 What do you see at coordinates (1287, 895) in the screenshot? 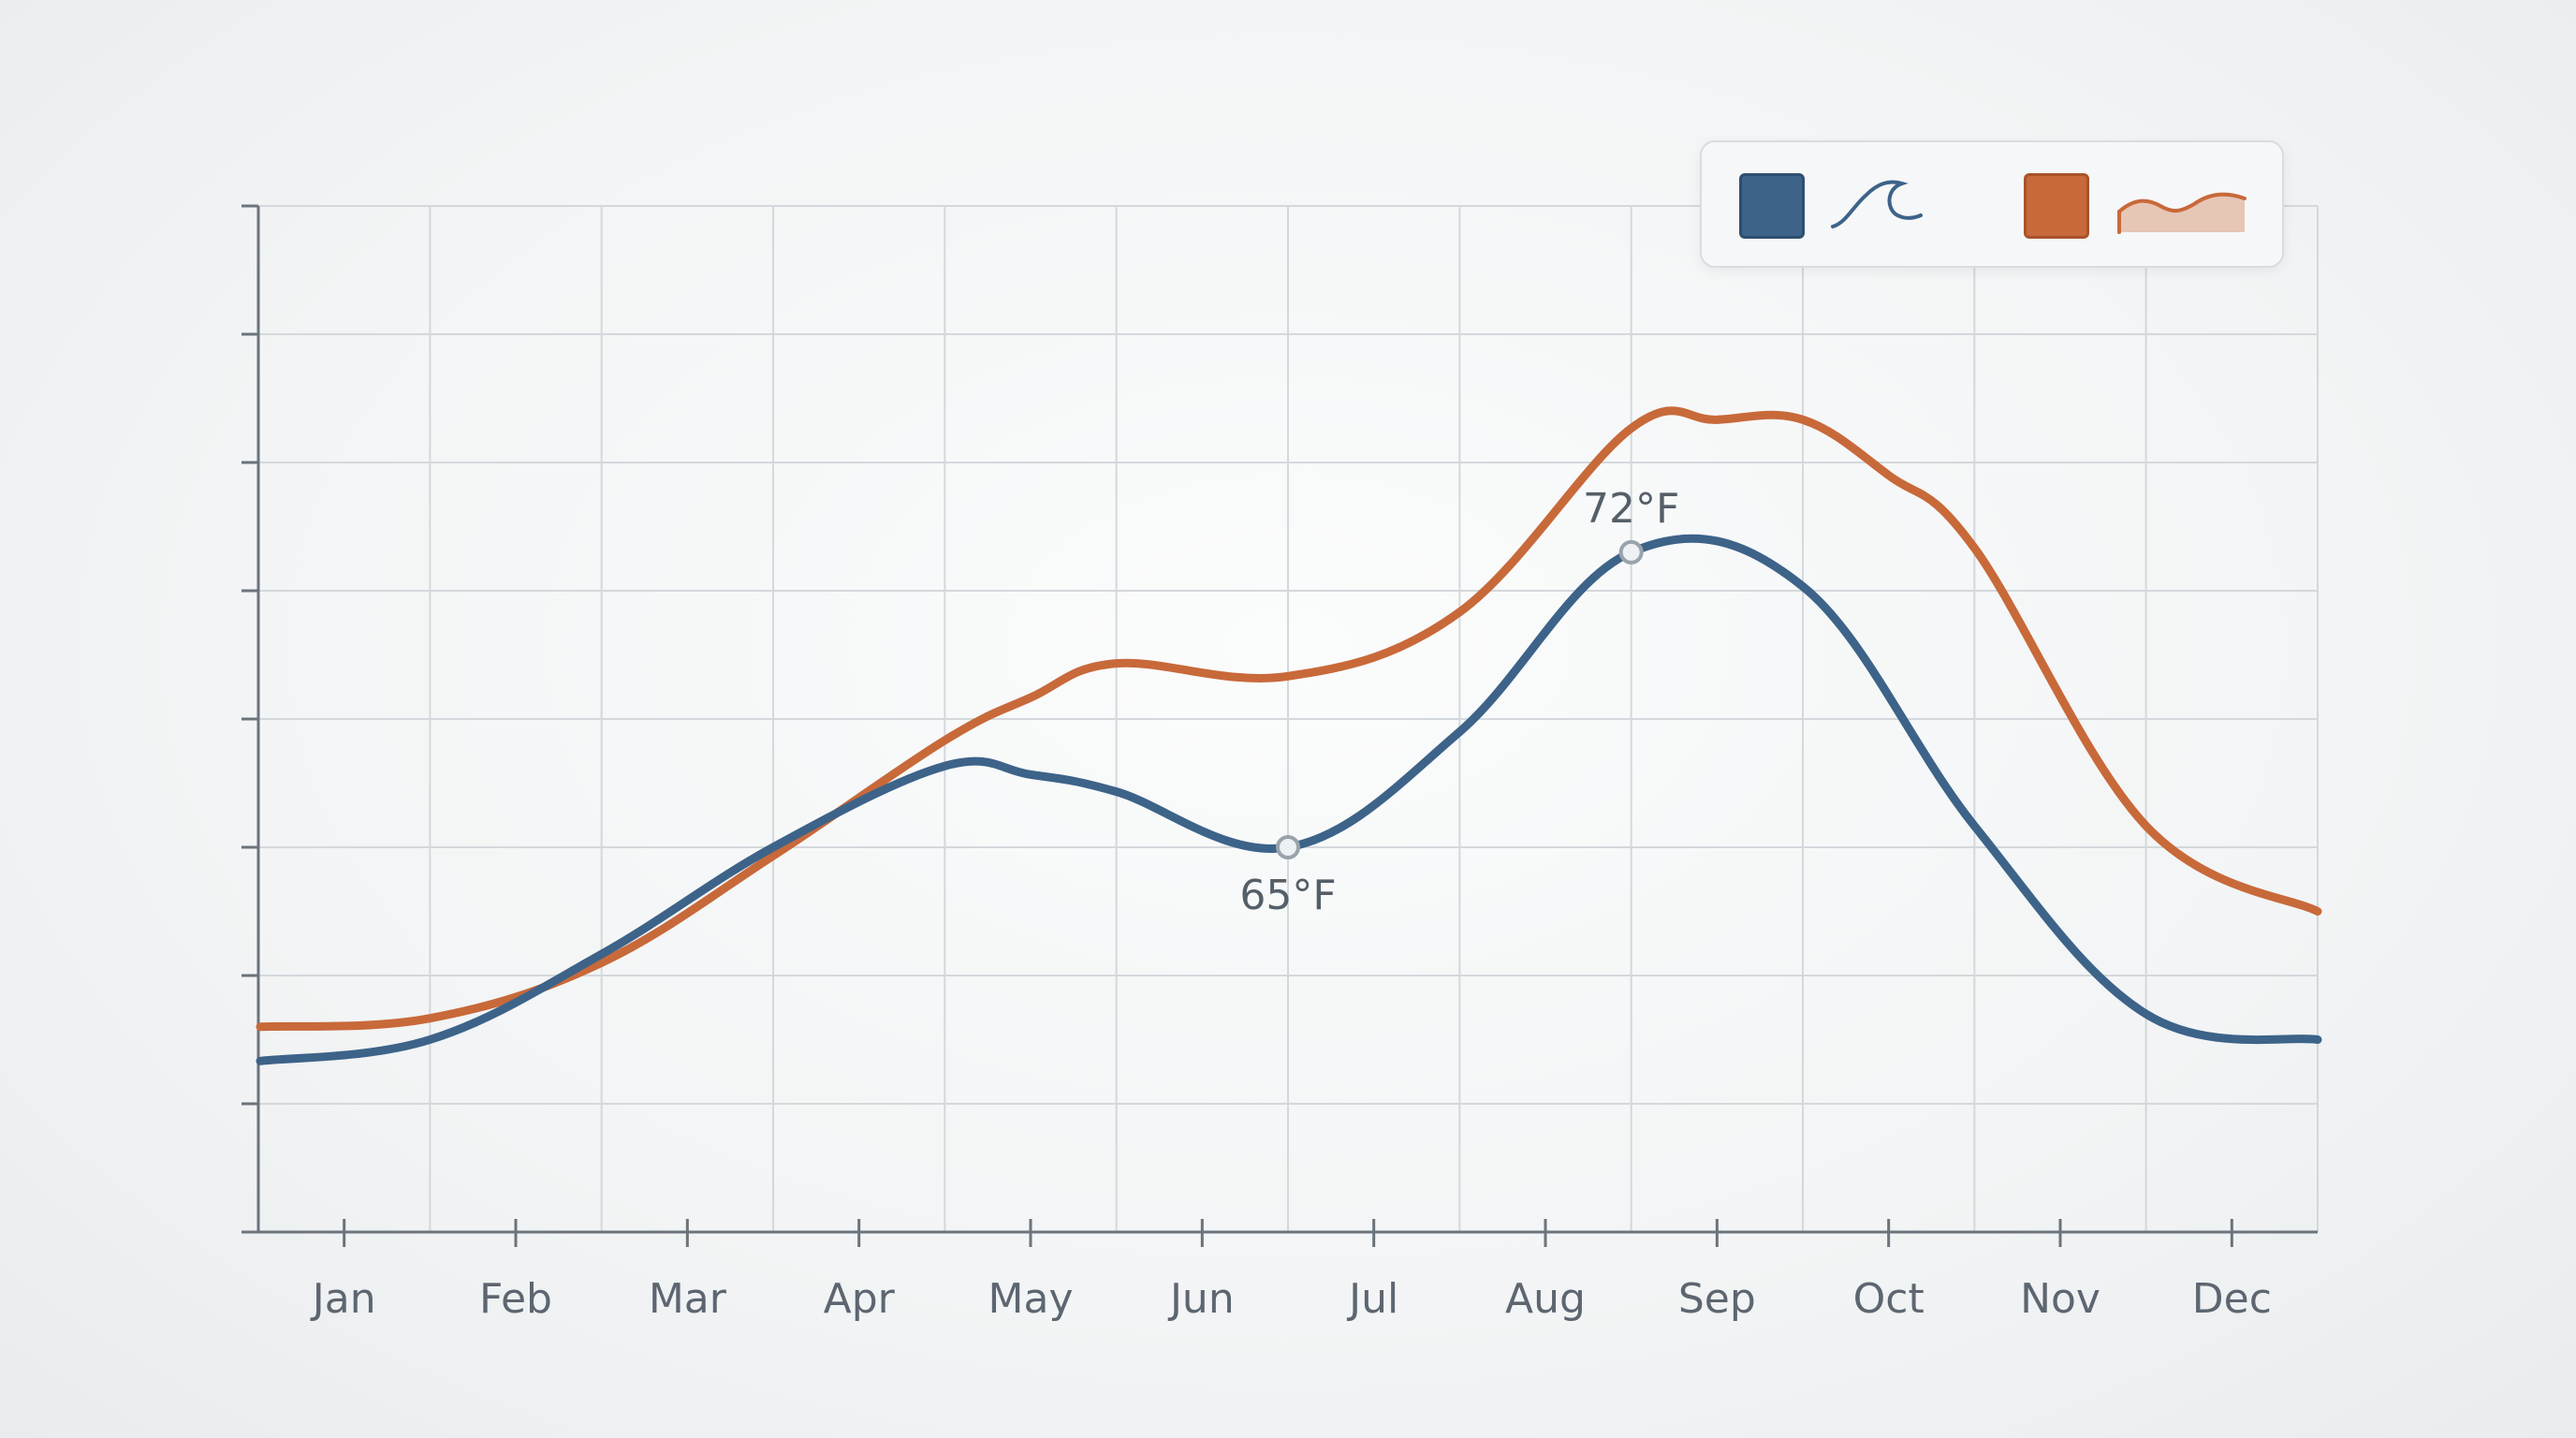
I see `annotation-label: 65°F` at bounding box center [1287, 895].